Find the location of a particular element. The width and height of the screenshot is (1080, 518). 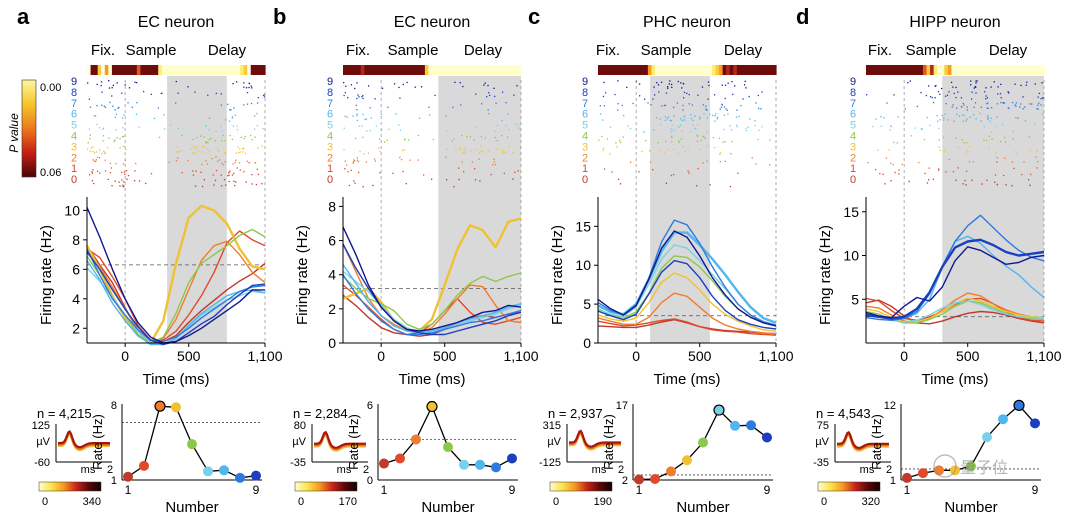

wave-x-tick: 2 is located at coordinates (110, 470).